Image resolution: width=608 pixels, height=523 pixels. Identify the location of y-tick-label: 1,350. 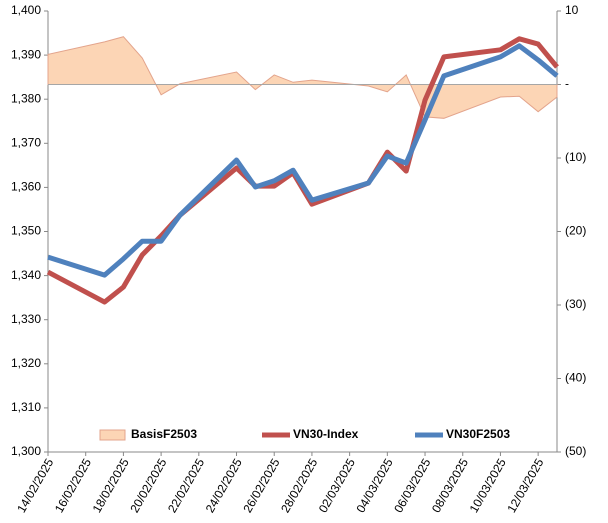
(26, 231).